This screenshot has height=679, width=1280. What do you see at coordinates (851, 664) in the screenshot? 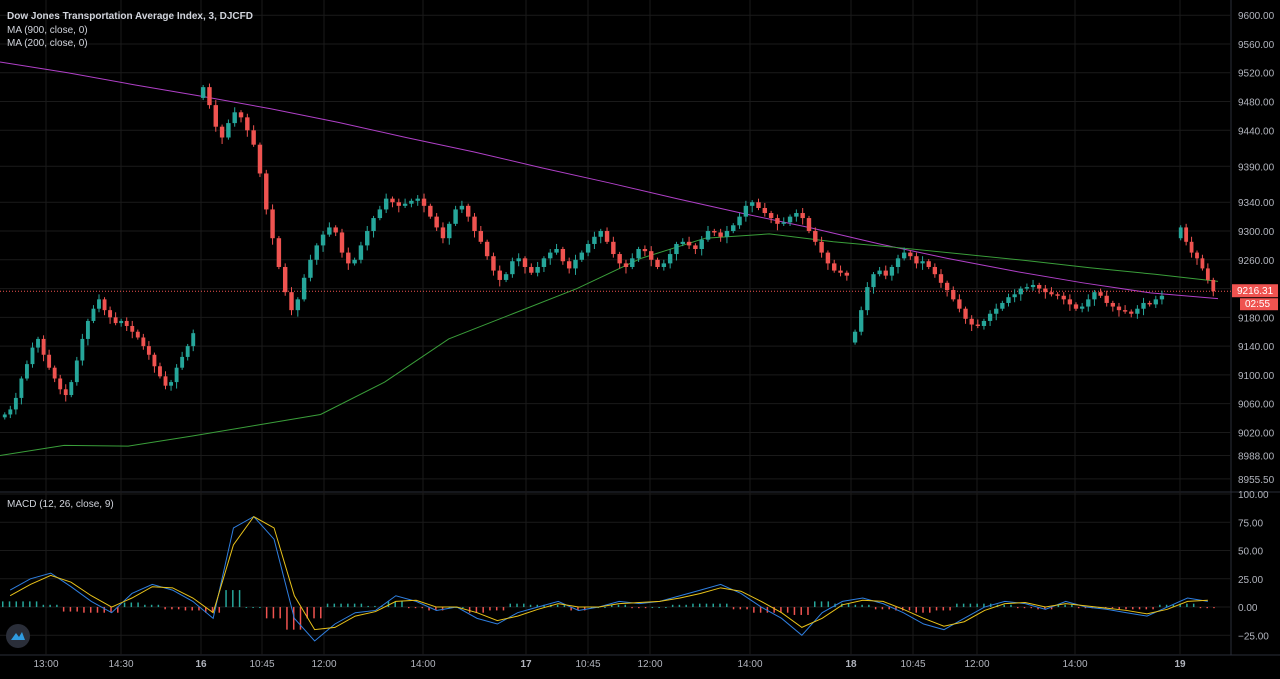
I see `time-tick-label: 18` at bounding box center [851, 664].